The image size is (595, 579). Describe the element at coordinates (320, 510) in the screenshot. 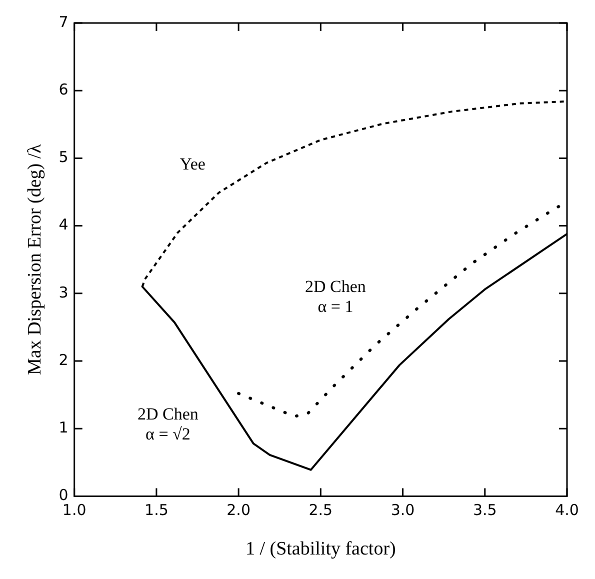

I see `x-tick-label: 2.5` at that location.